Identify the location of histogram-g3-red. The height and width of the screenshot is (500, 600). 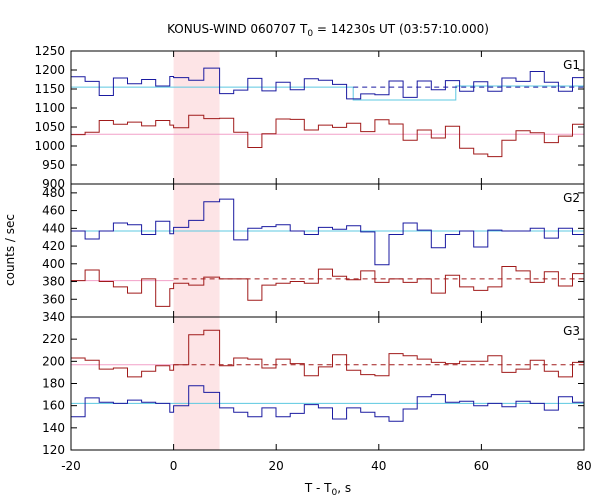
(327, 353).